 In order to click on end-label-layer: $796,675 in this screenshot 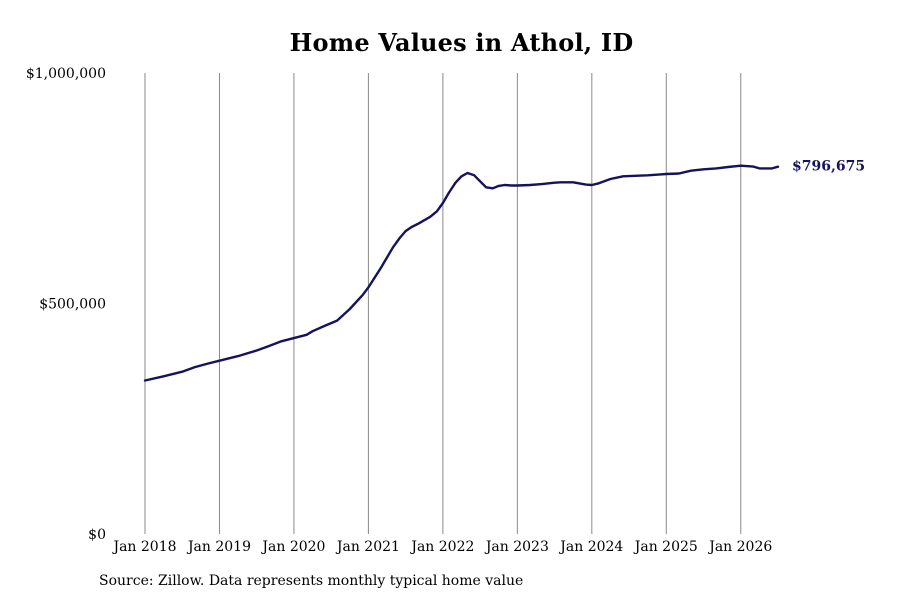, I will do `click(828, 167)`.